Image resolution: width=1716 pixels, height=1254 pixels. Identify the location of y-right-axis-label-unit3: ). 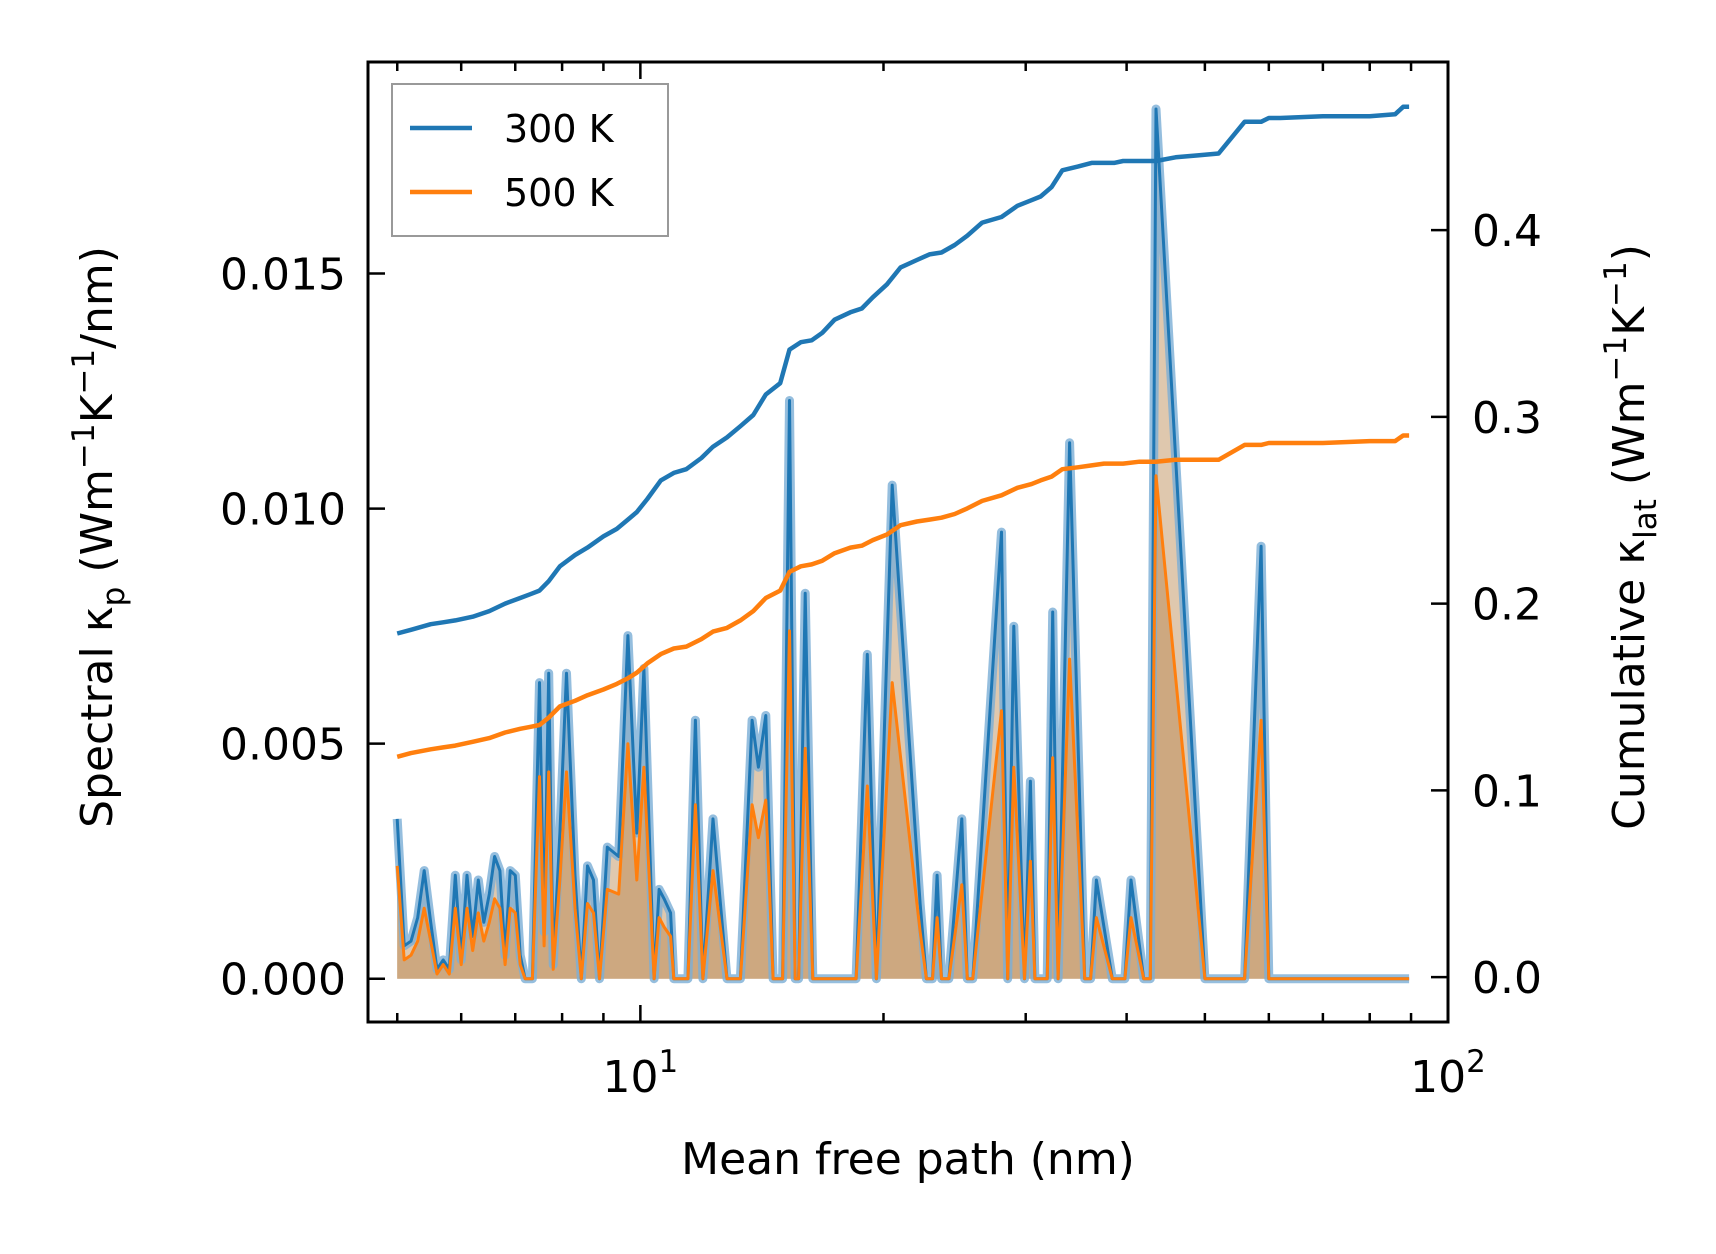
(1629, 252).